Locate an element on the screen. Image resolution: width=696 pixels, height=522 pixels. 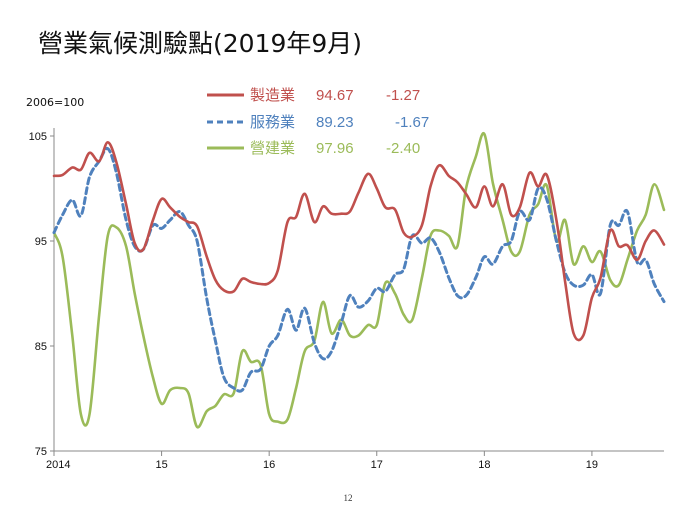
legend-label-manufacturing: 製造業 is located at coordinates (272, 95).